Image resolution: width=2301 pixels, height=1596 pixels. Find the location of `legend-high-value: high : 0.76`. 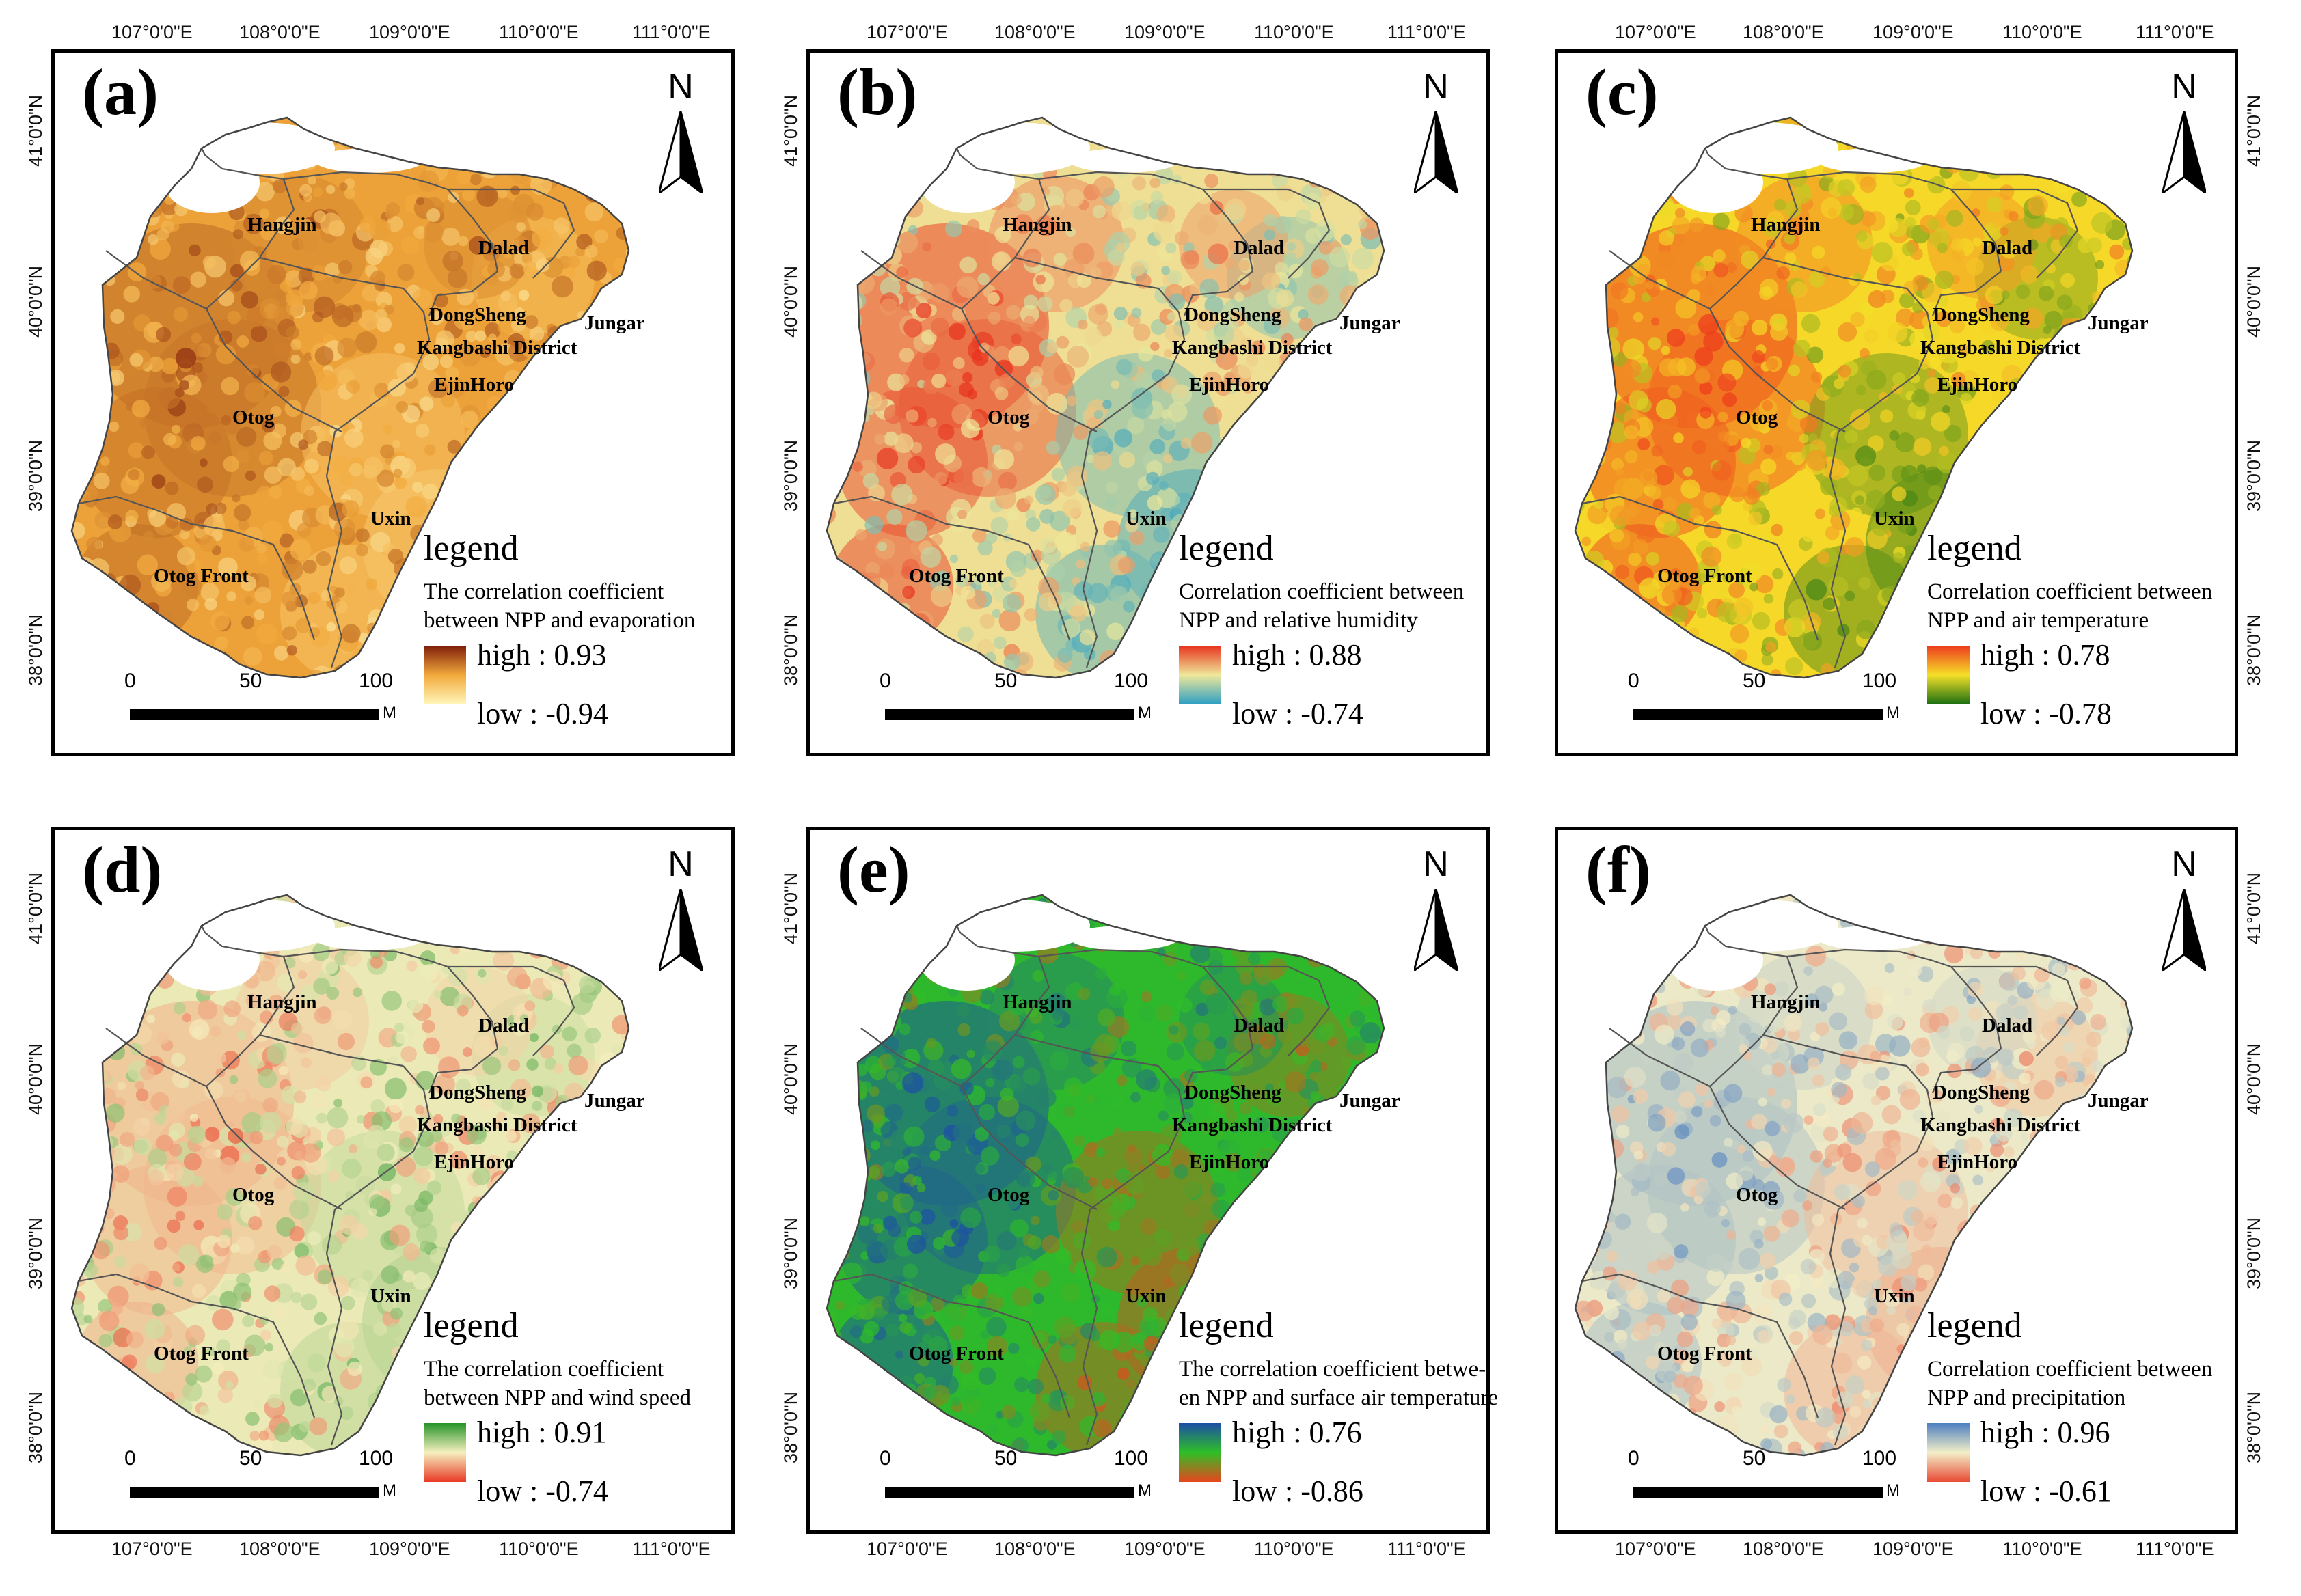

legend-high-value: high : 0.76 is located at coordinates (1297, 1432).